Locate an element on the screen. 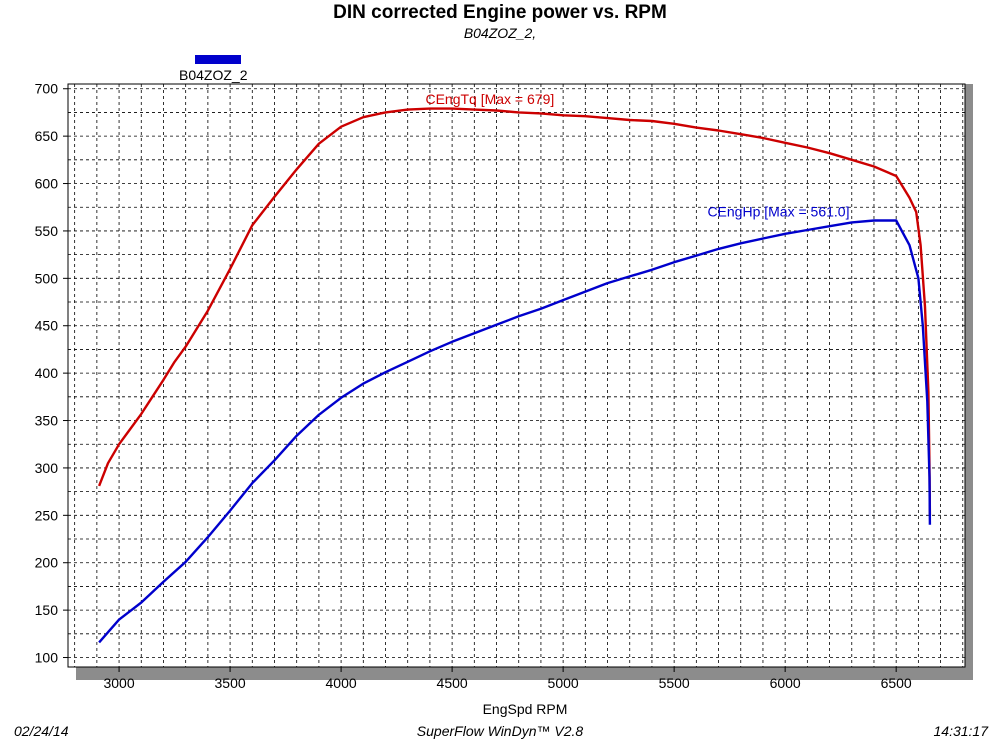 The width and height of the screenshot is (1000, 740). y-tick-label: 400 is located at coordinates (47, 373).